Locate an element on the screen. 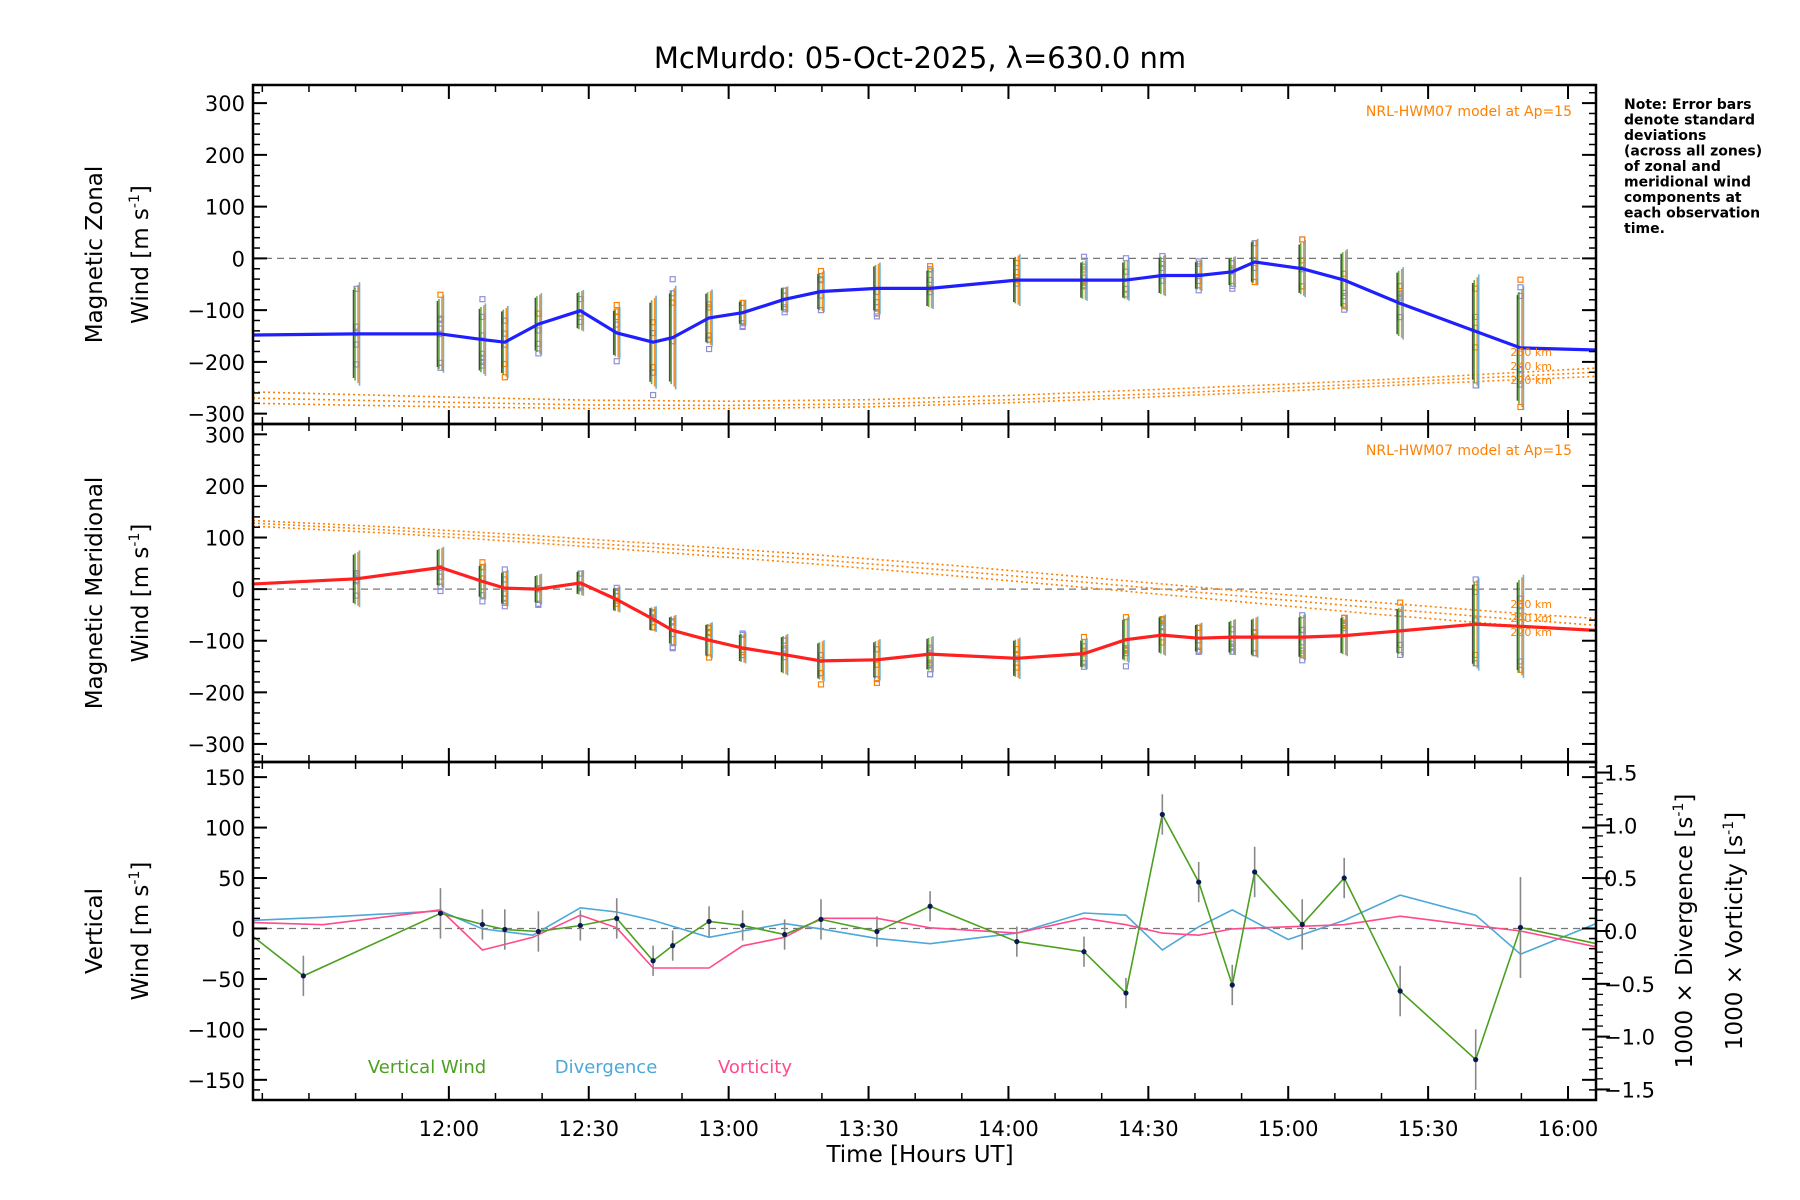 The image size is (1800, 1200). x-tick-label: 14:30 is located at coordinates (1148, 1129).